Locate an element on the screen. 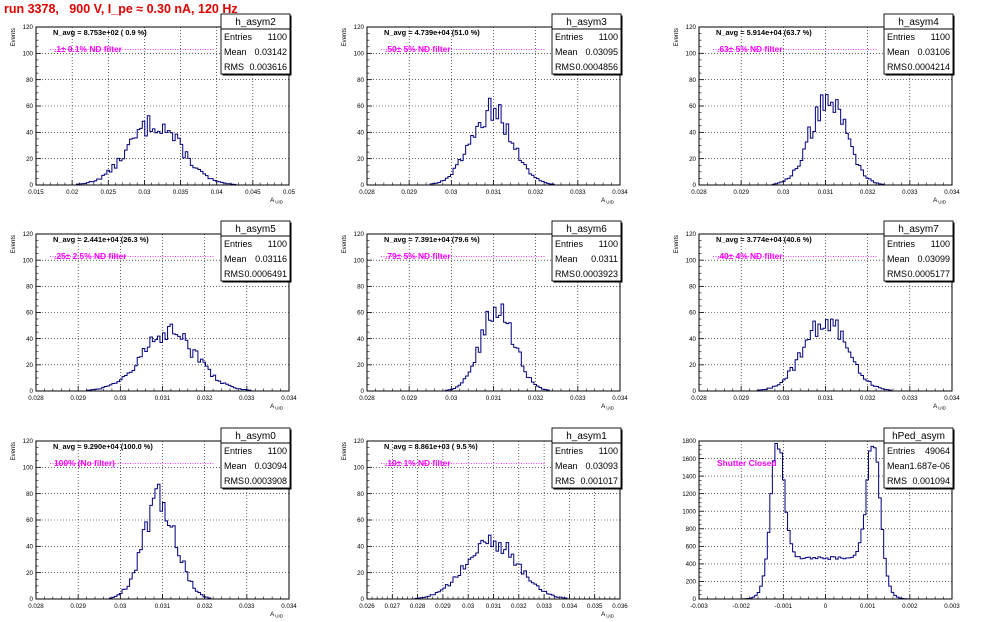 The width and height of the screenshot is (996, 622). stats-box: h_asym6 Entries 1100 Mean 0.0311 RMS 0.0003923 is located at coordinates (587, 251).